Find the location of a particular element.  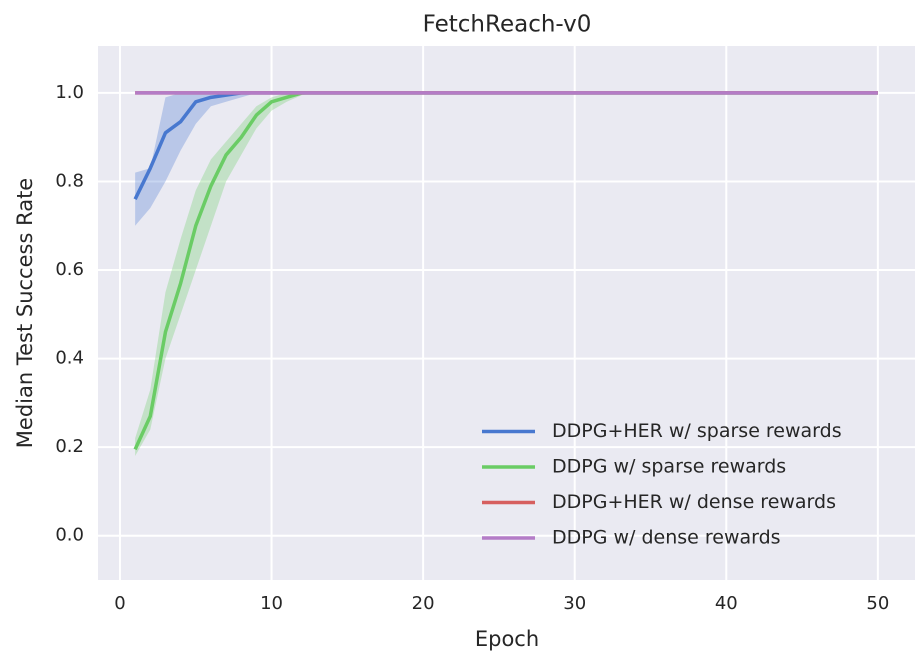

y-tick-label: 0.4 is located at coordinates (69, 358).